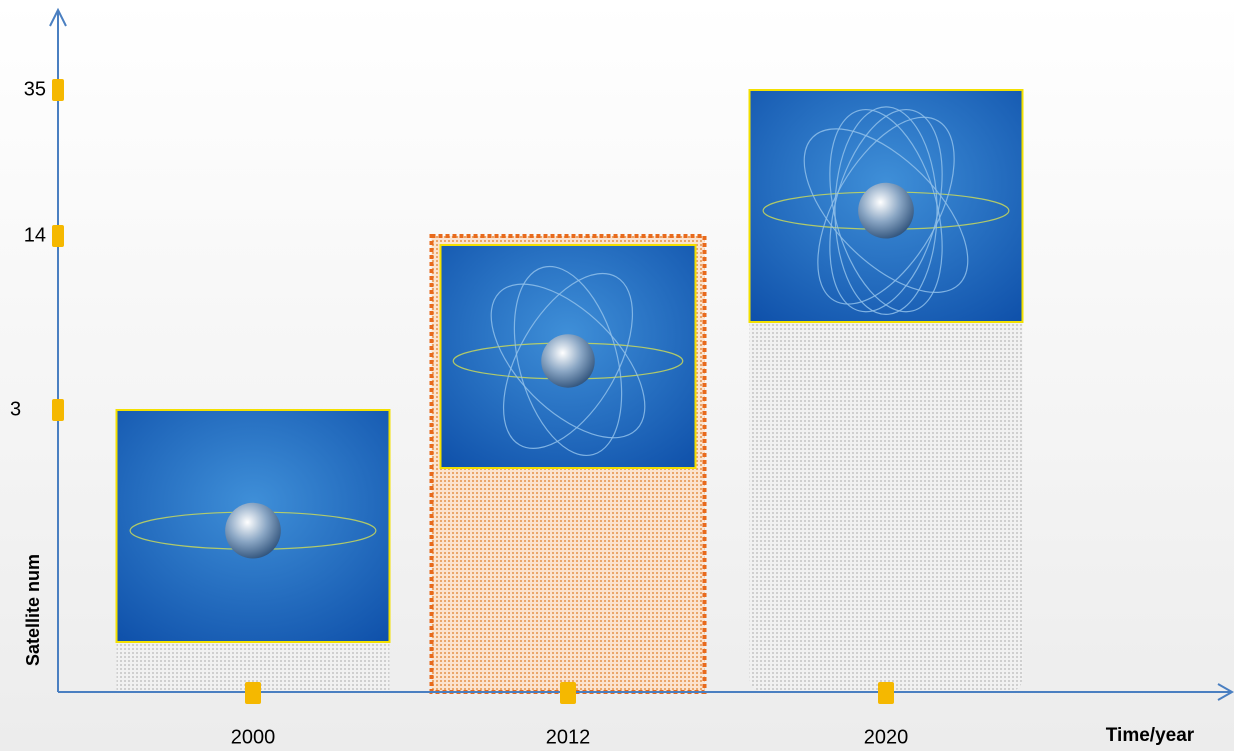 The width and height of the screenshot is (1234, 751). Describe the element at coordinates (15, 409) in the screenshot. I see `y-tick-label: 3` at that location.